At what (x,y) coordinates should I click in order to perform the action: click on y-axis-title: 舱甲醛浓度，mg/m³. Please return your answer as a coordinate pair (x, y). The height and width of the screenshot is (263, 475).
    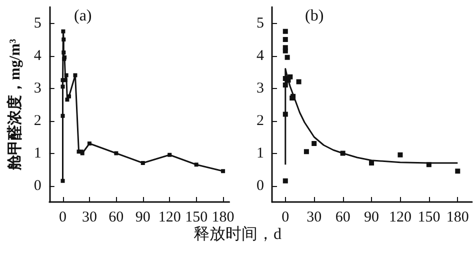
    Looking at the image, I should click on (15, 105).